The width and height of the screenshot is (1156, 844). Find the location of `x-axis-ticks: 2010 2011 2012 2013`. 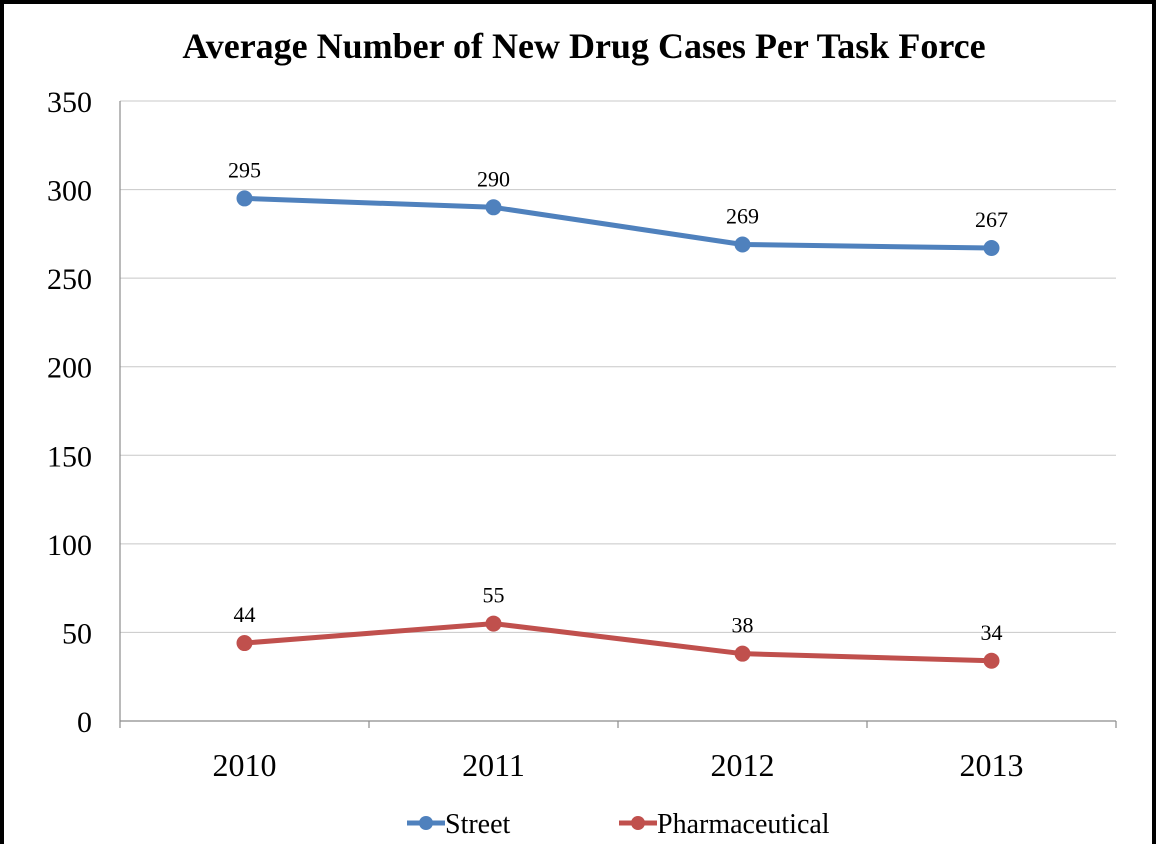

x-axis-ticks: 2010 2011 2012 2013 is located at coordinates (618, 765).